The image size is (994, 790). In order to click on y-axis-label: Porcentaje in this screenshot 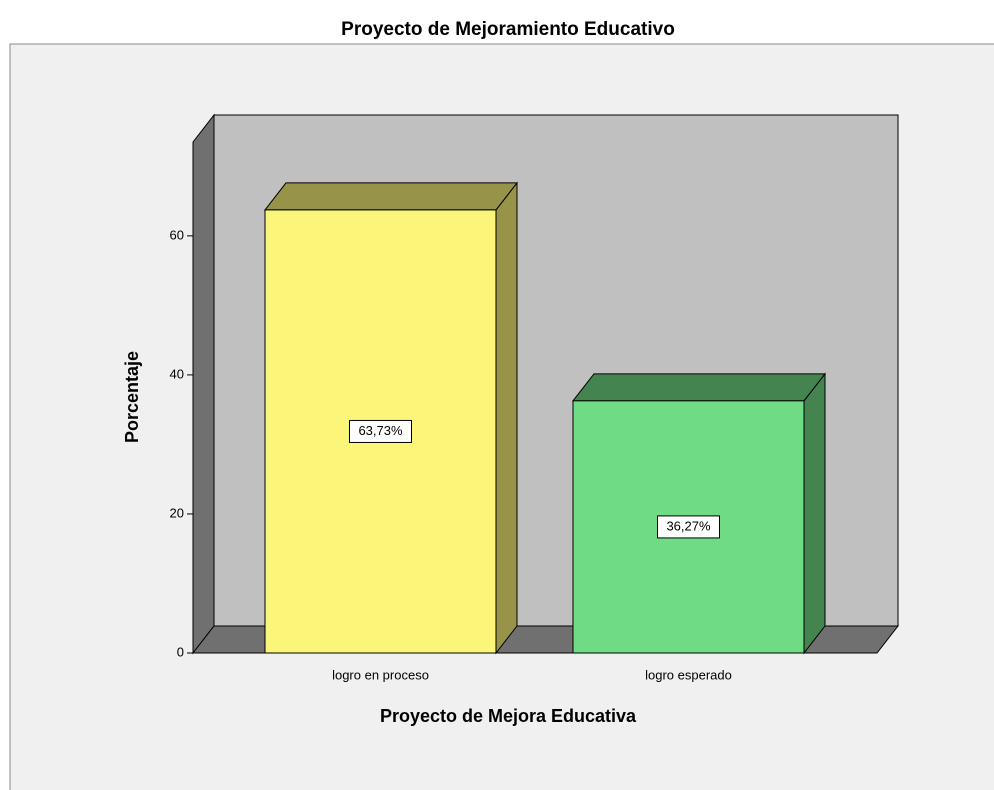, I will do `click(132, 397)`.